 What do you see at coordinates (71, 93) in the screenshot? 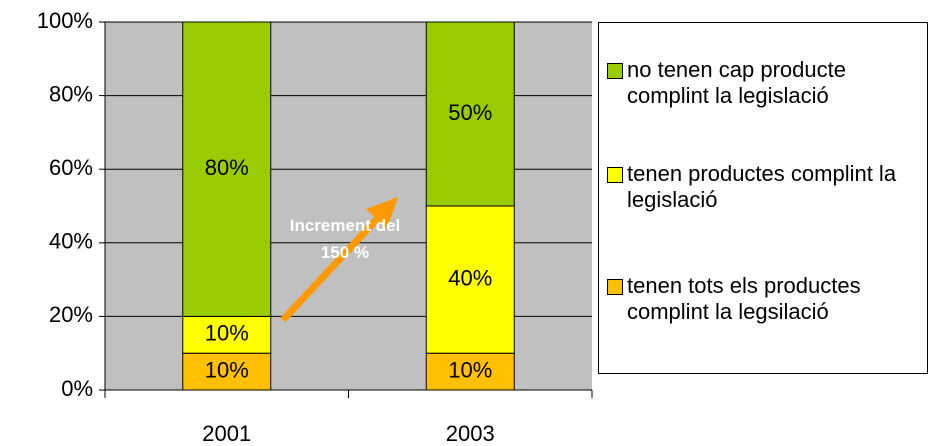
I see `y-tick-label: 80%` at bounding box center [71, 93].